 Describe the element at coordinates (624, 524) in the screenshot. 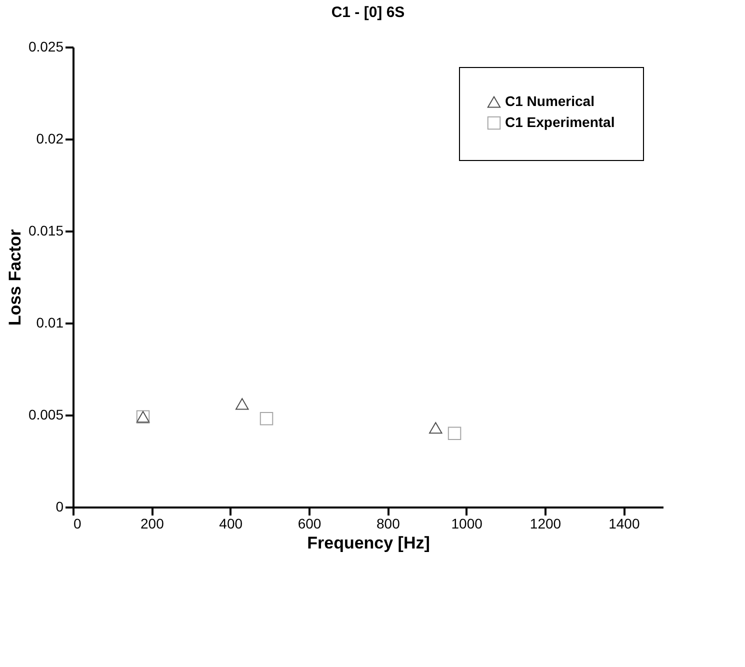

I see `x-tick-label: 1400` at that location.